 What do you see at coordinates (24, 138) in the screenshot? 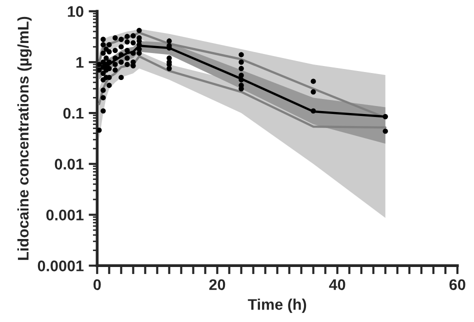
I see `y-axis-title: Lidocaine concentrations (µg/mL)` at bounding box center [24, 138].